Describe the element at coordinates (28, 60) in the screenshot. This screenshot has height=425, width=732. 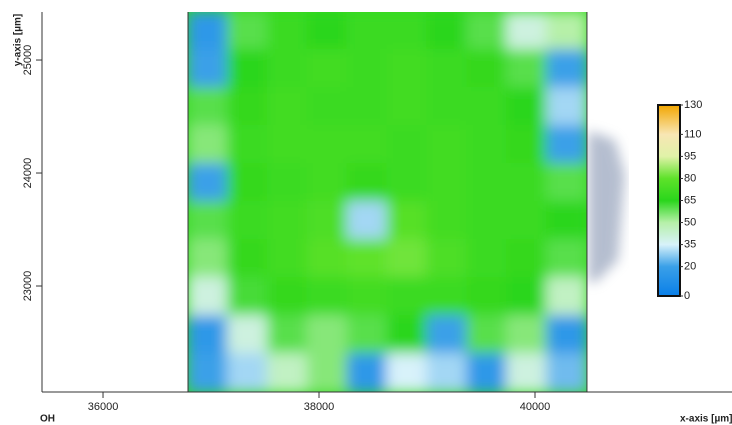
I see `y-tick-label: 25000` at that location.